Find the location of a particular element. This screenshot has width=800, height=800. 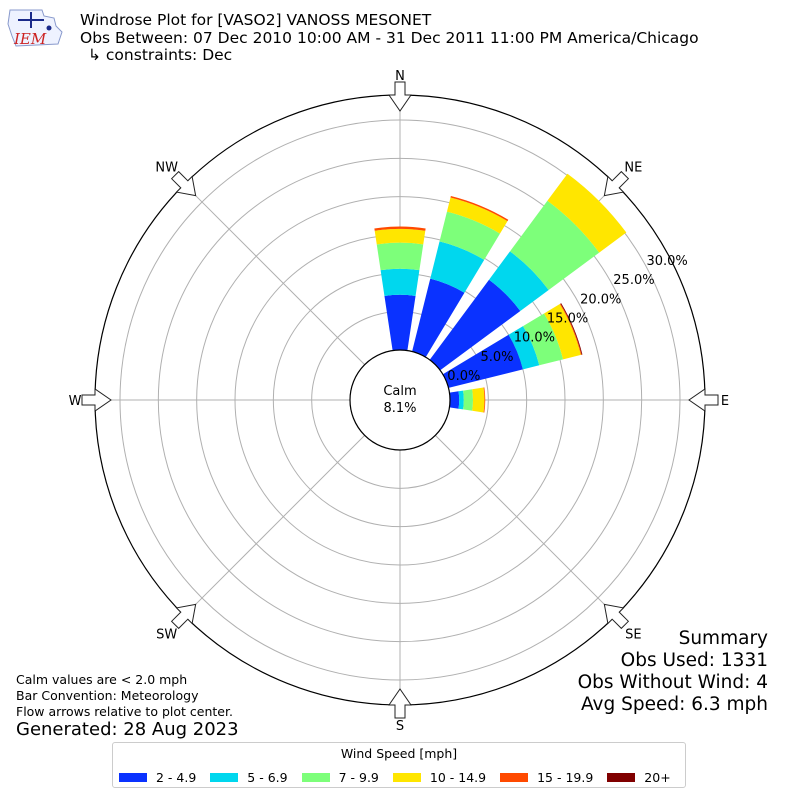

legend-item: 2 - 4.9 is located at coordinates (157, 777).